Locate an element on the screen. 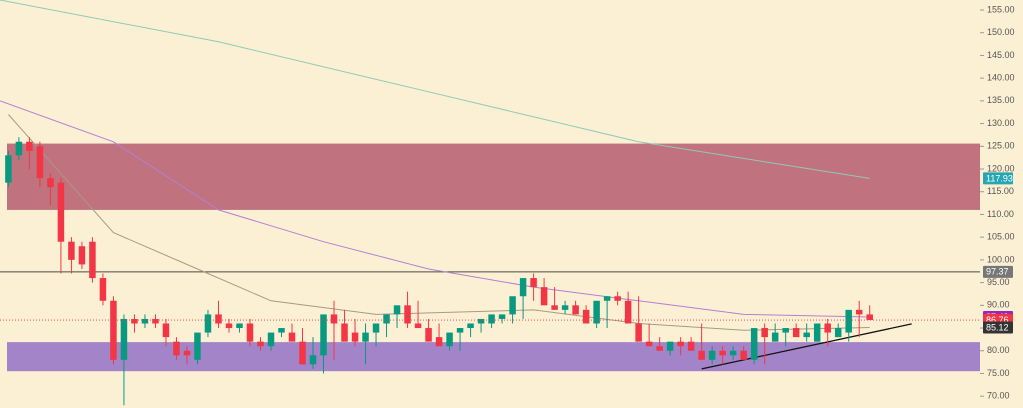 Image resolution: width=1023 pixels, height=408 pixels. y-tick-label: 115.00 is located at coordinates (1000, 191).